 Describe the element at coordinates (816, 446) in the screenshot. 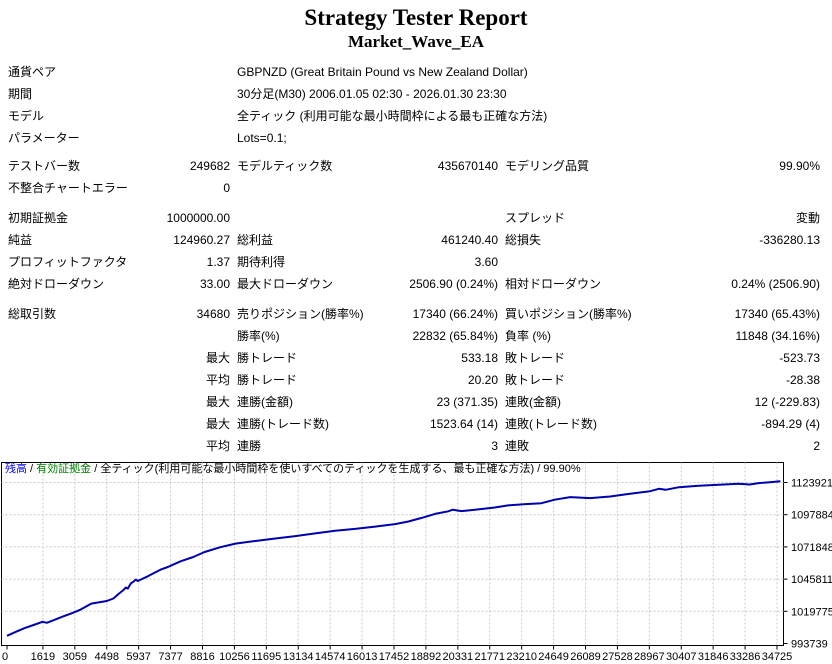

I see `stat-value-3: 2` at that location.